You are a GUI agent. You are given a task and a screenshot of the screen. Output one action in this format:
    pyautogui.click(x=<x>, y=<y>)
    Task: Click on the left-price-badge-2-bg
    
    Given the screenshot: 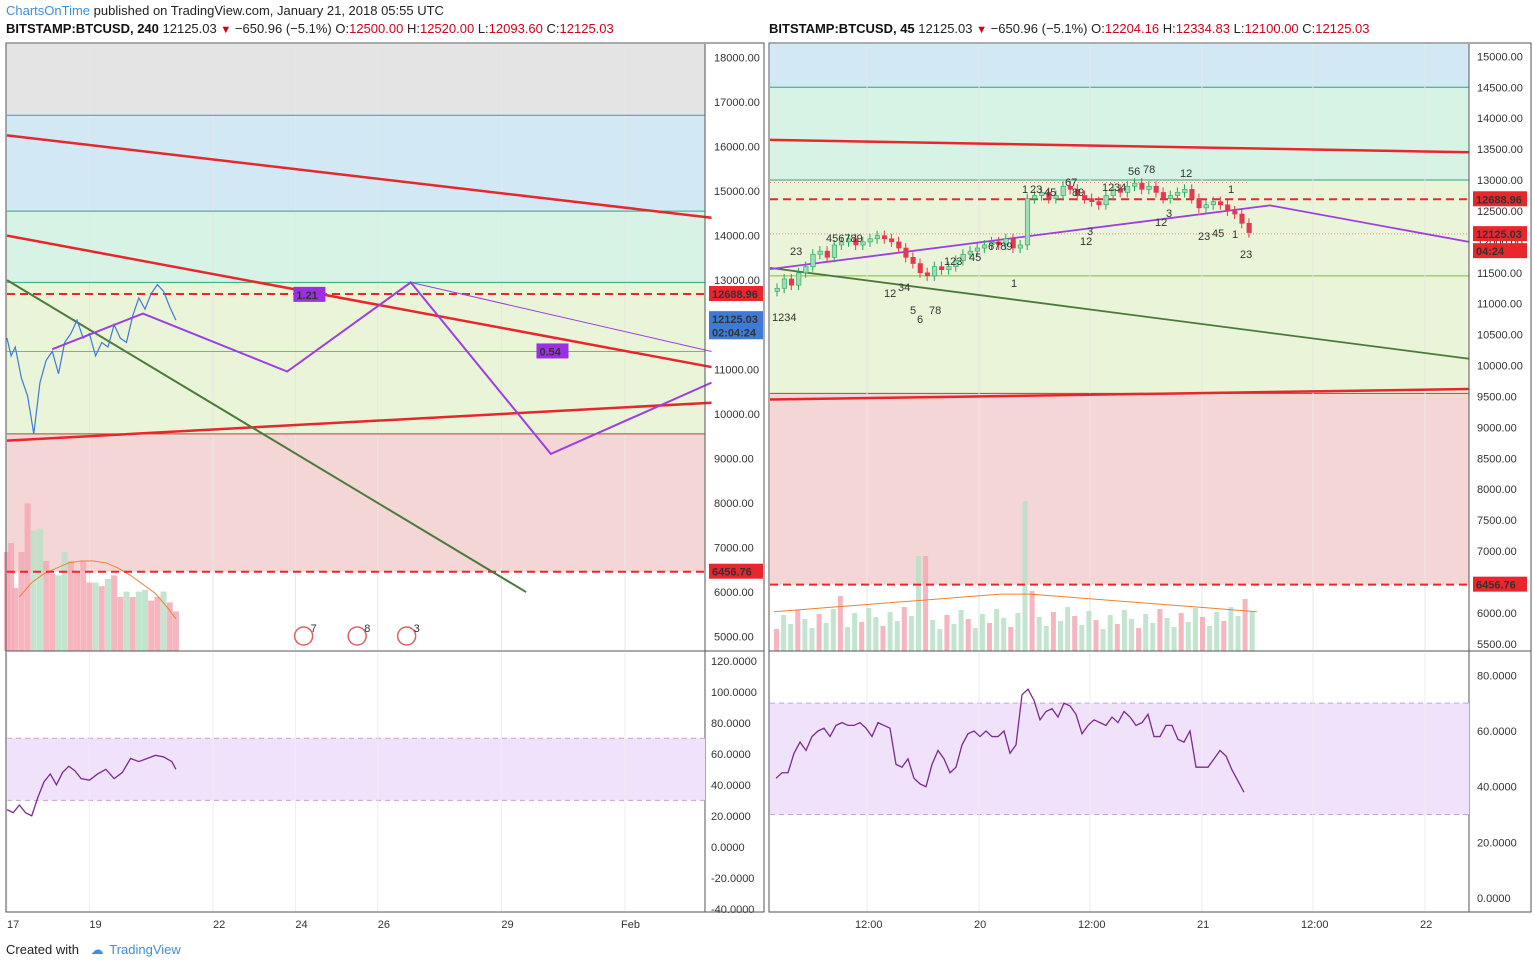 What is the action you would take?
    pyautogui.click(x=736, y=332)
    